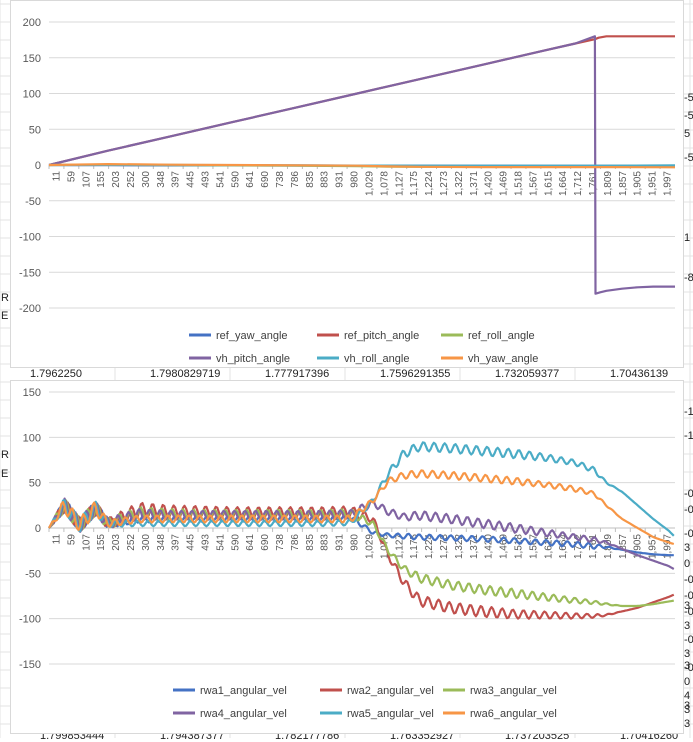 The width and height of the screenshot is (693, 742). Describe the element at coordinates (687, 238) in the screenshot. I see `sheet-cell: 1` at that location.